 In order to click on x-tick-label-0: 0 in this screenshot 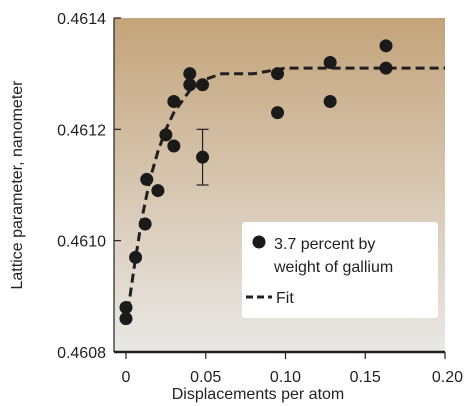, I will do `click(126, 377)`.